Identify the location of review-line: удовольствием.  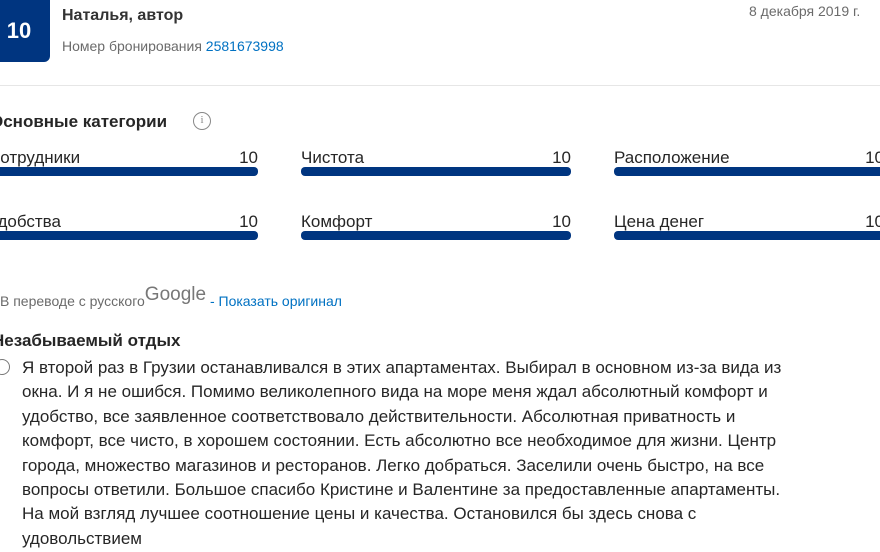
(82, 538).